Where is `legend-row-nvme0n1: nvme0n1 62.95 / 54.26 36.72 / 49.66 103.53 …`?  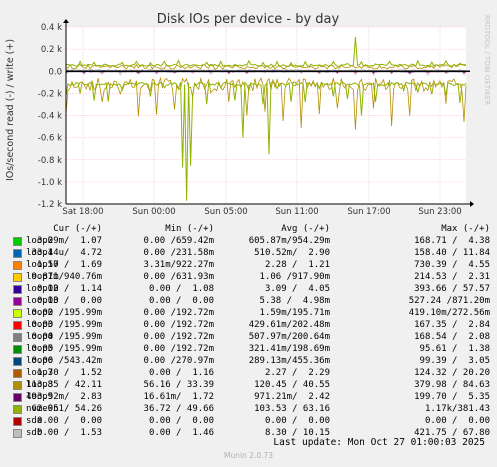
legend-row-nvme0n1: nvme0n1 62.95 / 54.26 36.72 / 49.66 103.53 … is located at coordinates (250, 409).